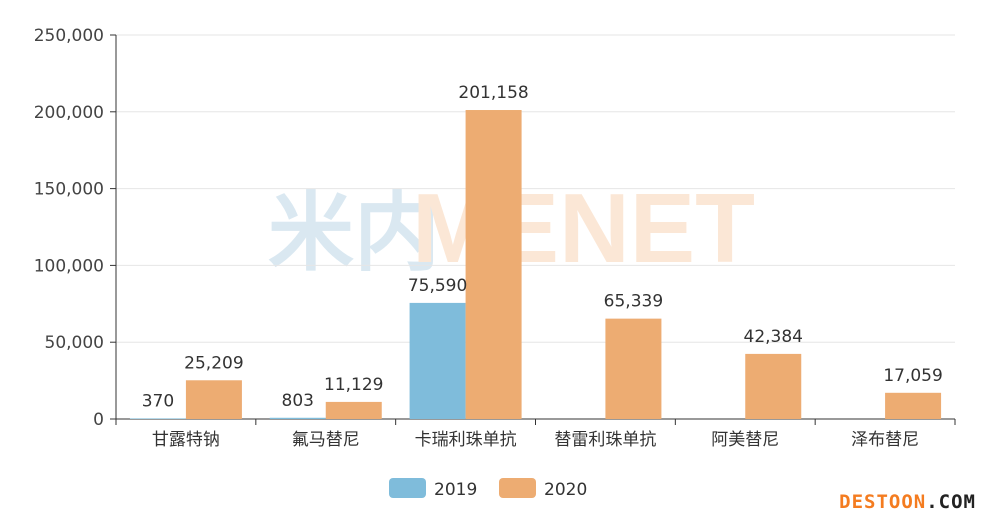 Image resolution: width=990 pixels, height=523 pixels. What do you see at coordinates (158, 401) in the screenshot?
I see `data-label: 370` at bounding box center [158, 401].